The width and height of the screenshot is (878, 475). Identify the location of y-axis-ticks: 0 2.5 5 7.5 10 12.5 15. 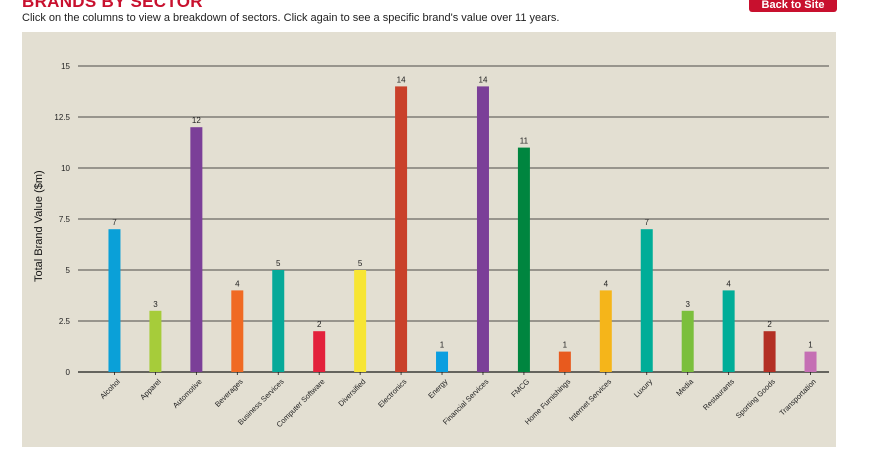
(62, 219).